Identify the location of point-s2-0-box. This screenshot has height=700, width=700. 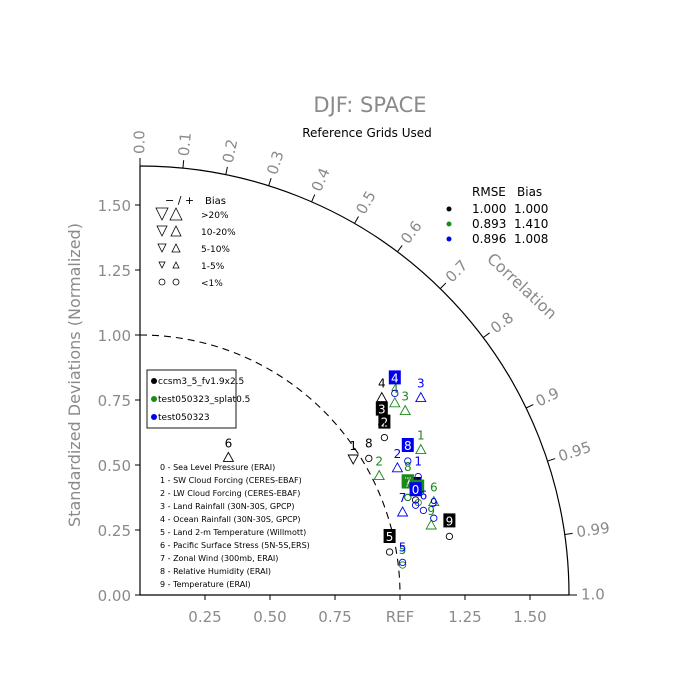
(415, 489).